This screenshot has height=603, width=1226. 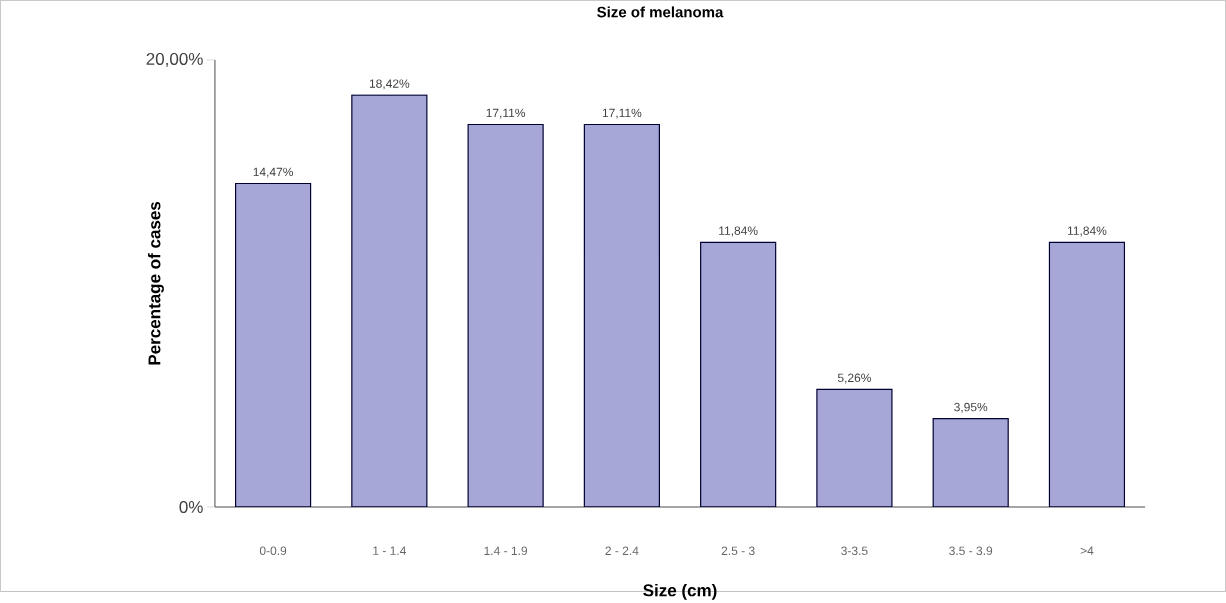 I want to click on y-tick-label: 20,00%, so click(x=174, y=59).